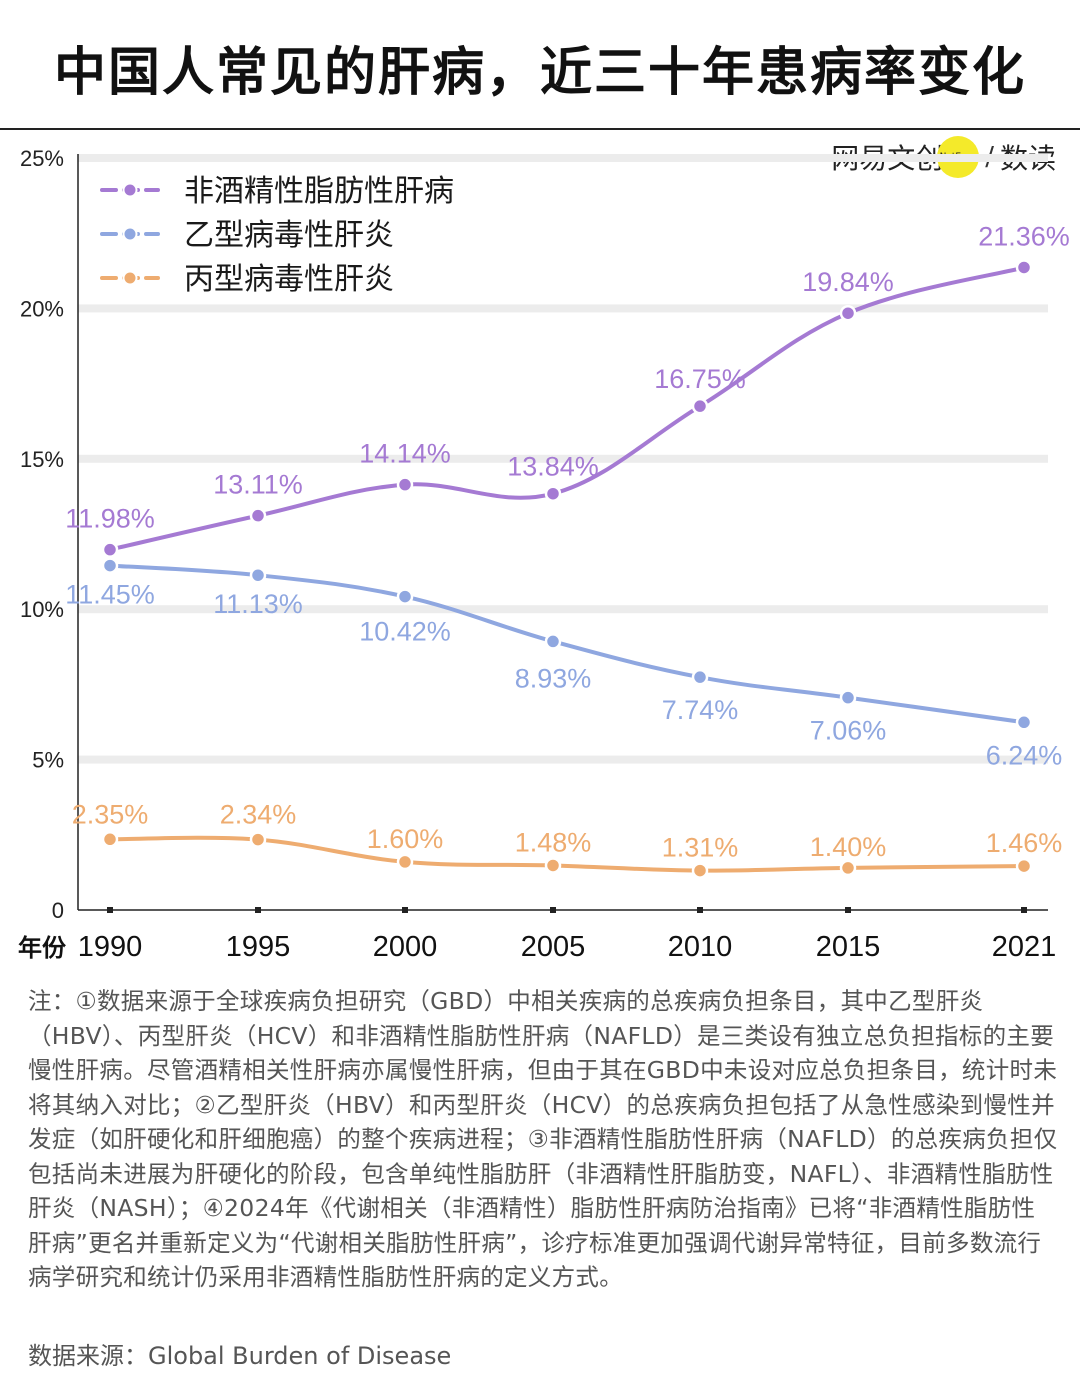 This screenshot has height=1394, width=1080. Describe the element at coordinates (289, 279) in the screenshot. I see `legend-label: 丙型病毒性肝炎` at that location.